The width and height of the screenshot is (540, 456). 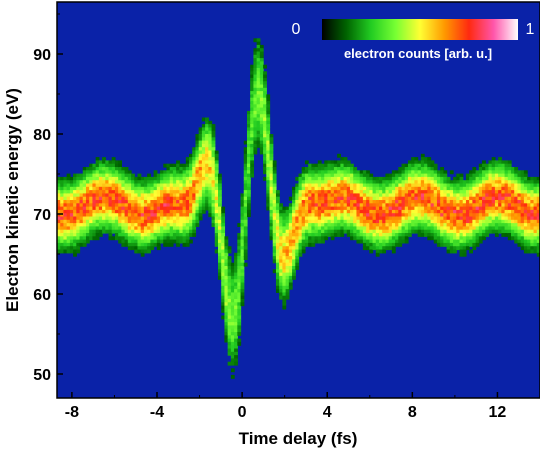 What do you see at coordinates (413, 40) in the screenshot?
I see `colorbar: 0 1 electron counts [arb. u.]` at bounding box center [413, 40].